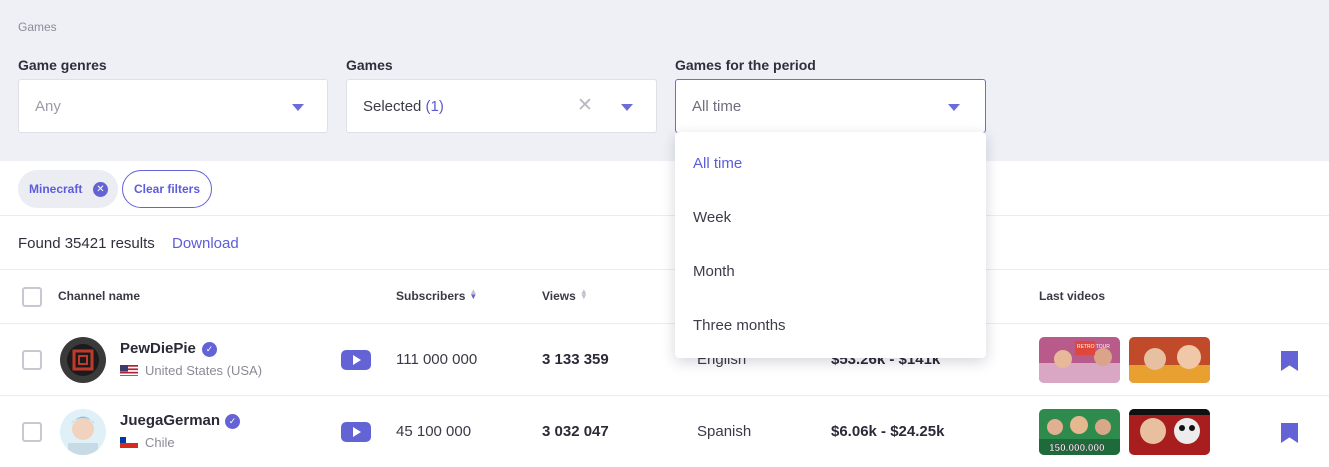 Image resolution: width=1329 pixels, height=467 pixels. I want to click on games-count: (1), so click(434, 106).